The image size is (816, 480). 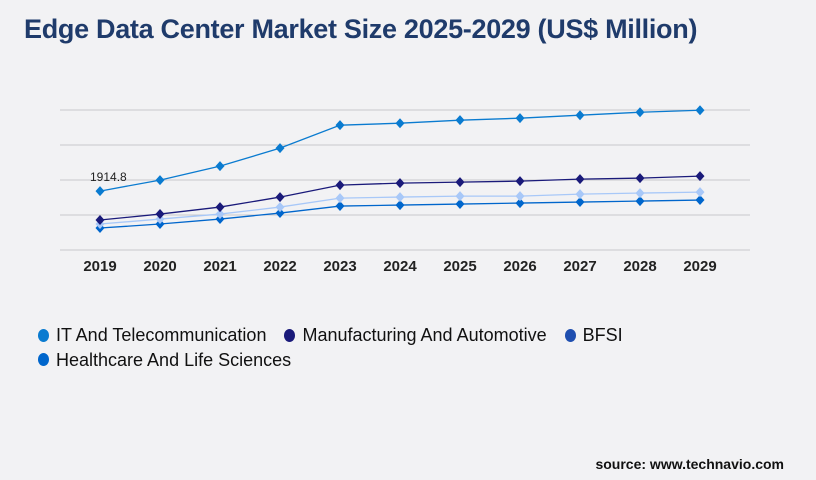 What do you see at coordinates (689, 464) in the screenshot?
I see `source-text: source: www.technavio.com` at bounding box center [689, 464].